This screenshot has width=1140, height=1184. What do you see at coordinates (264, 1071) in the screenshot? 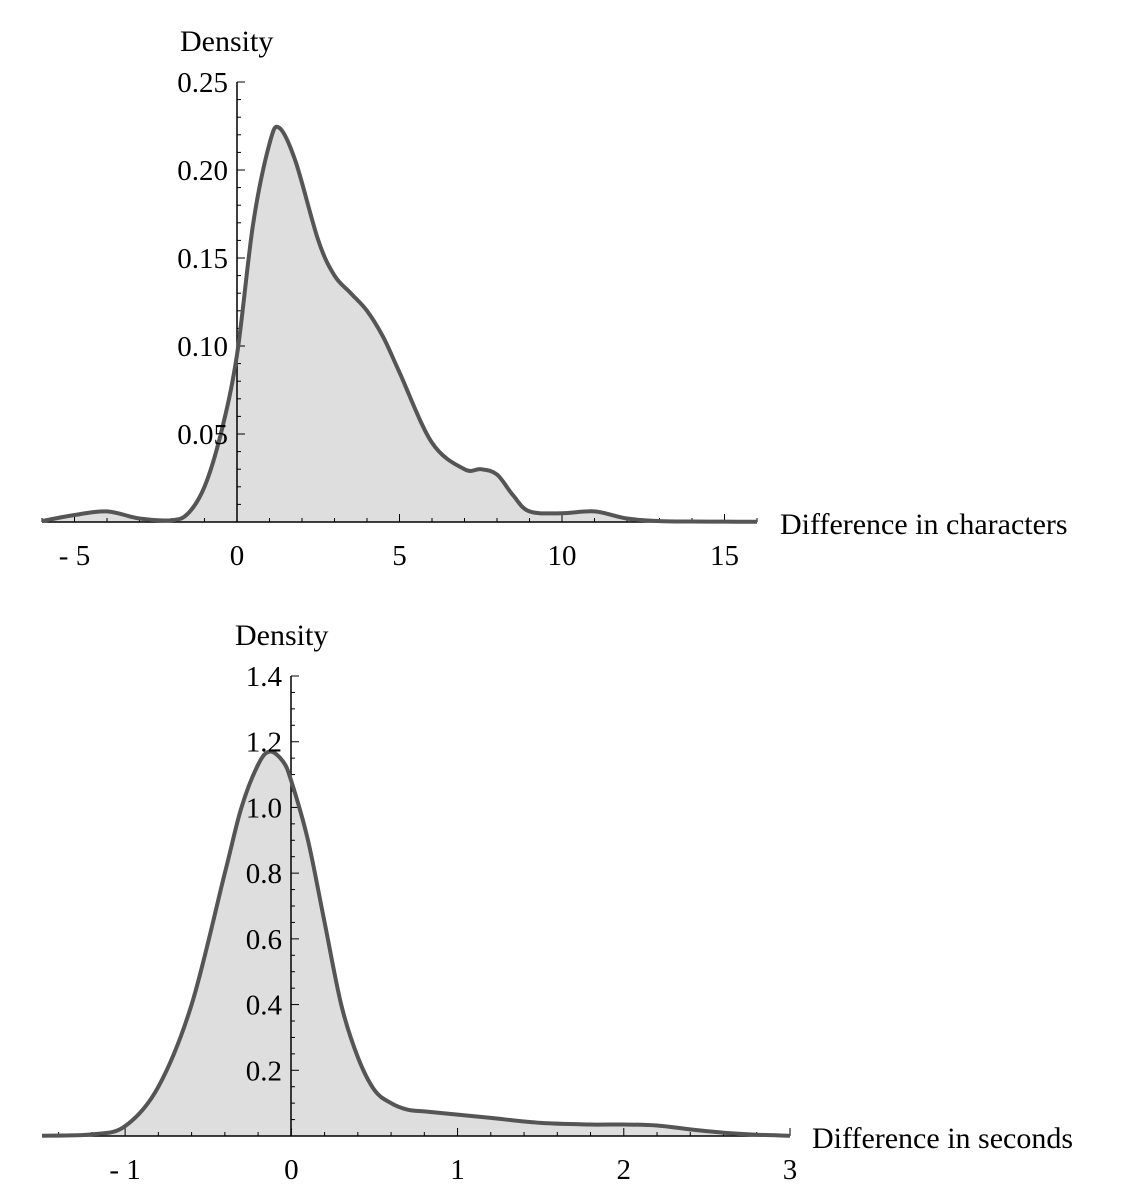
I see `y-tick-label: 0.2` at bounding box center [264, 1071].